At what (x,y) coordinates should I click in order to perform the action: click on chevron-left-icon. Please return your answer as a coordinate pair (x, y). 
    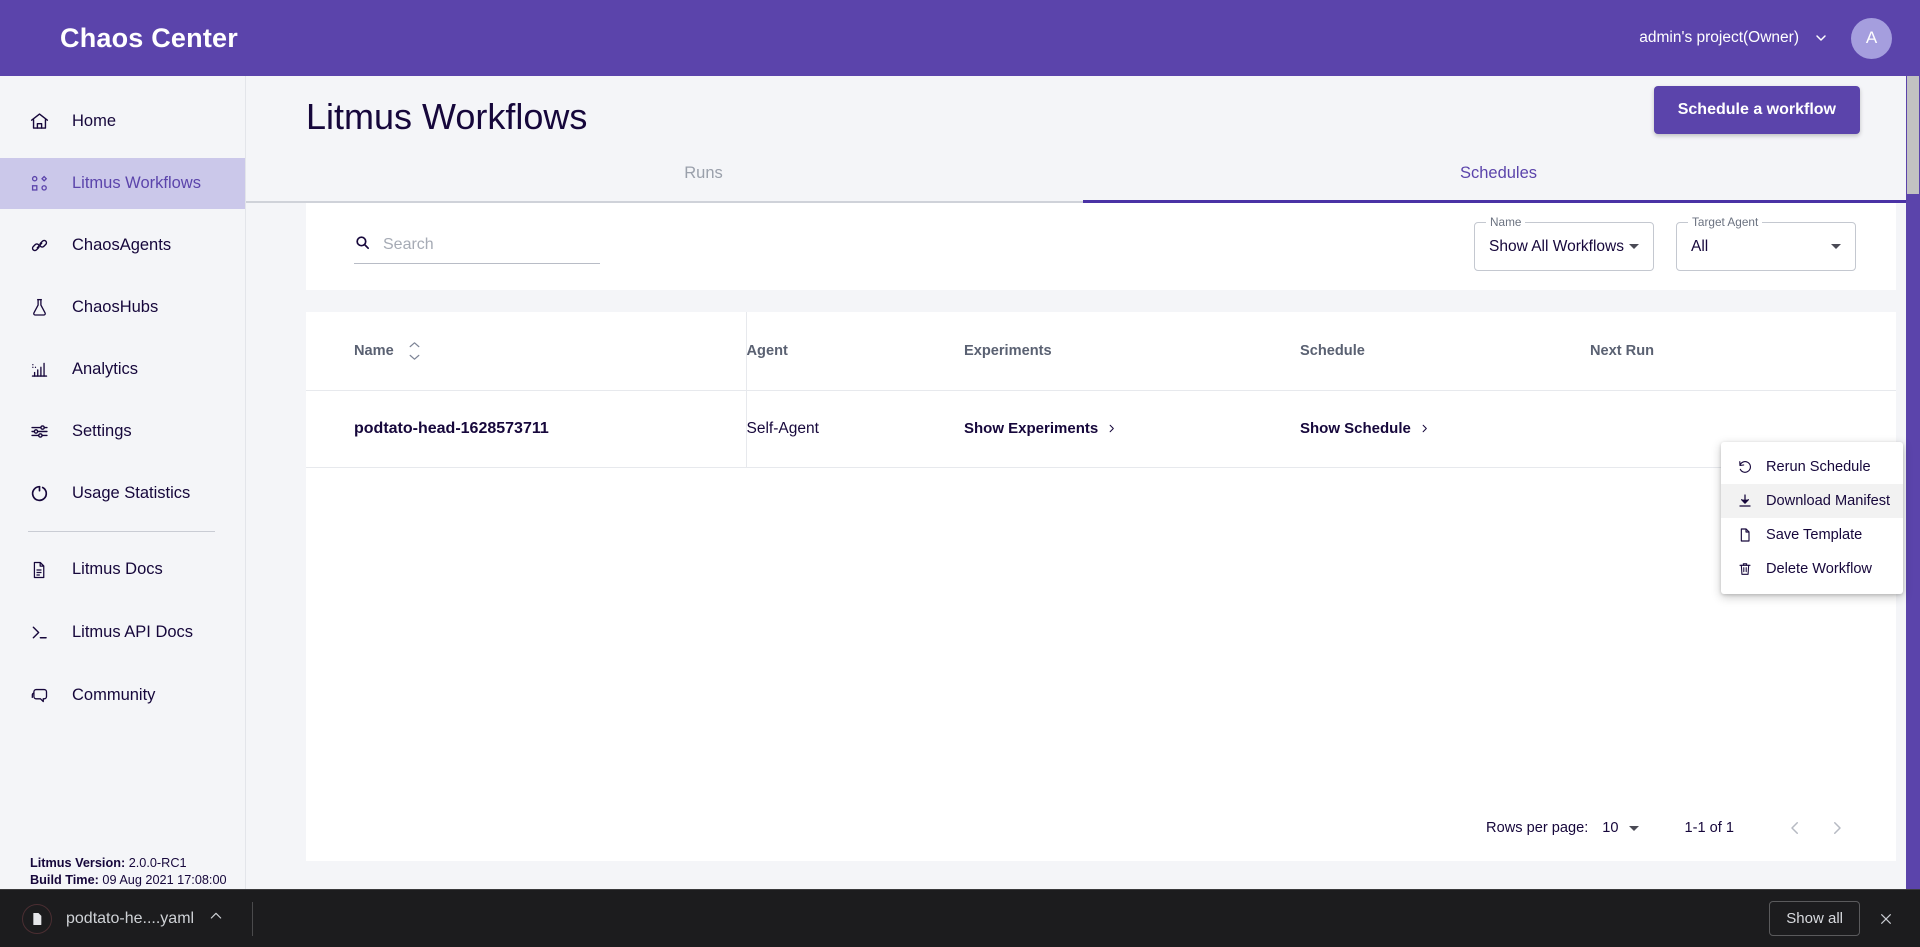
    Looking at the image, I should click on (1794, 828).